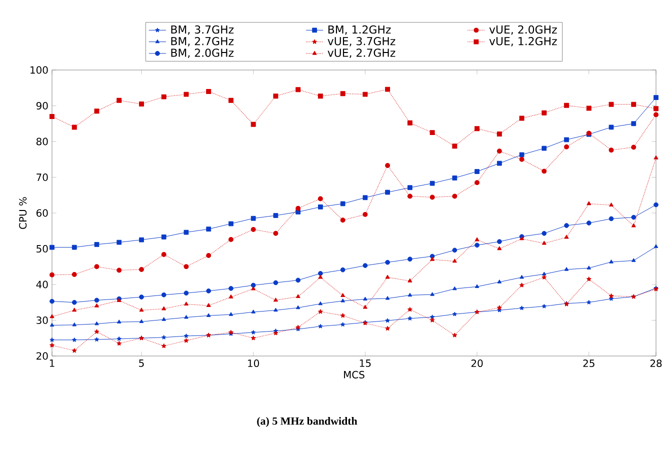 This screenshot has width=668, height=453. Describe the element at coordinates (42, 248) in the screenshot. I see `y-tick-label: 50` at that location.